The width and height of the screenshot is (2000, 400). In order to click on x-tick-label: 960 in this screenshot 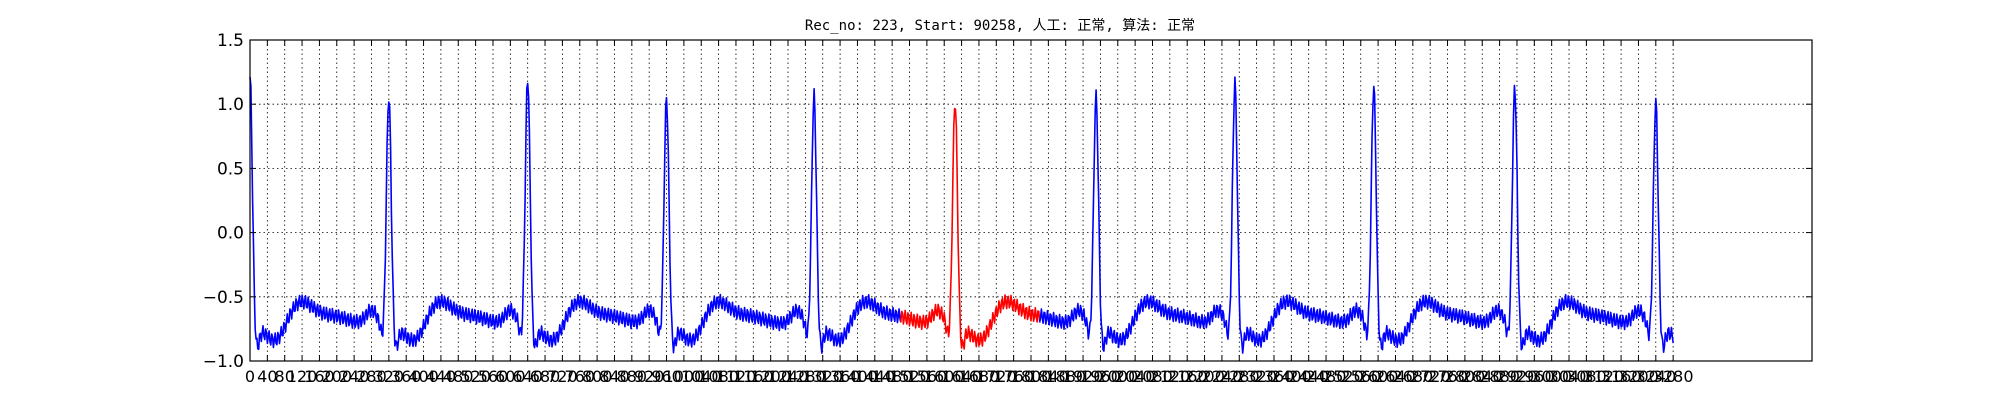, I will do `click(666, 376)`.